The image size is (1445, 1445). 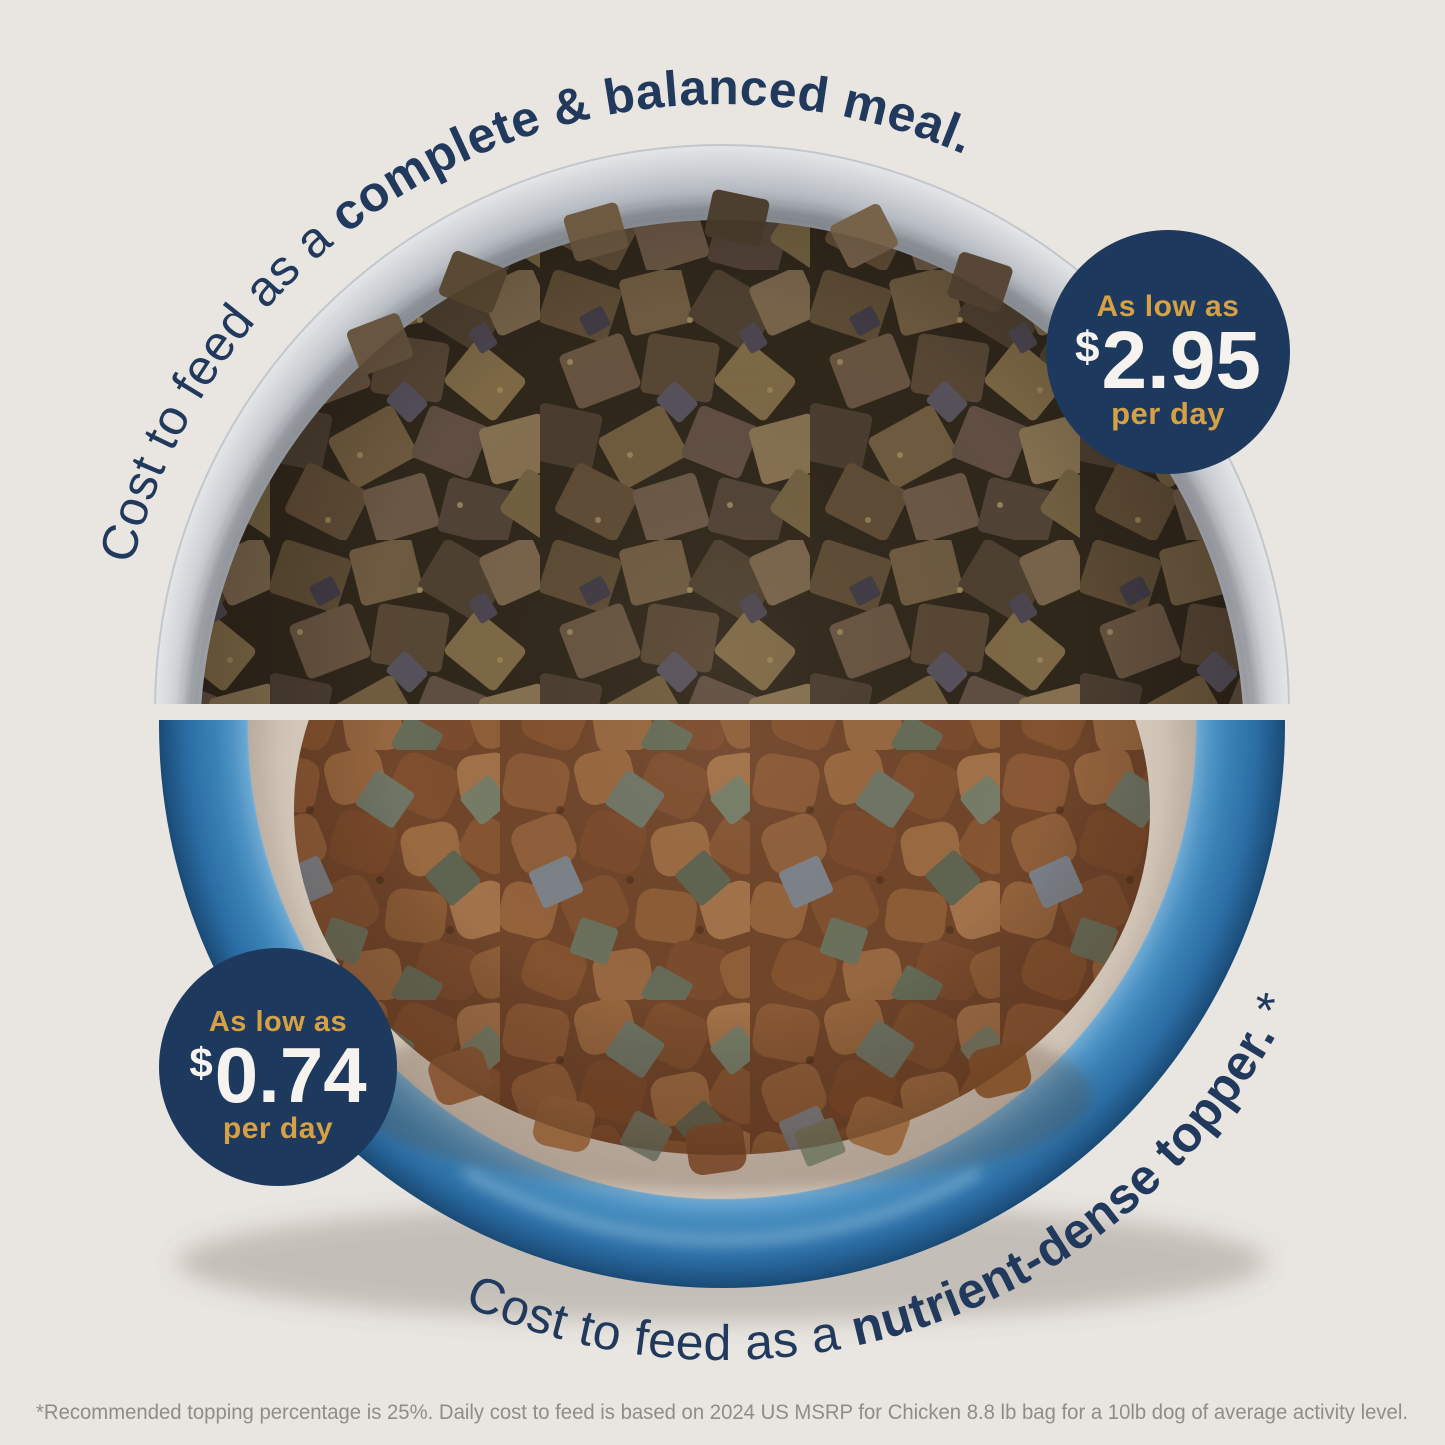 What do you see at coordinates (1181, 360) in the screenshot?
I see `badge-meal-amount: 2.95` at bounding box center [1181, 360].